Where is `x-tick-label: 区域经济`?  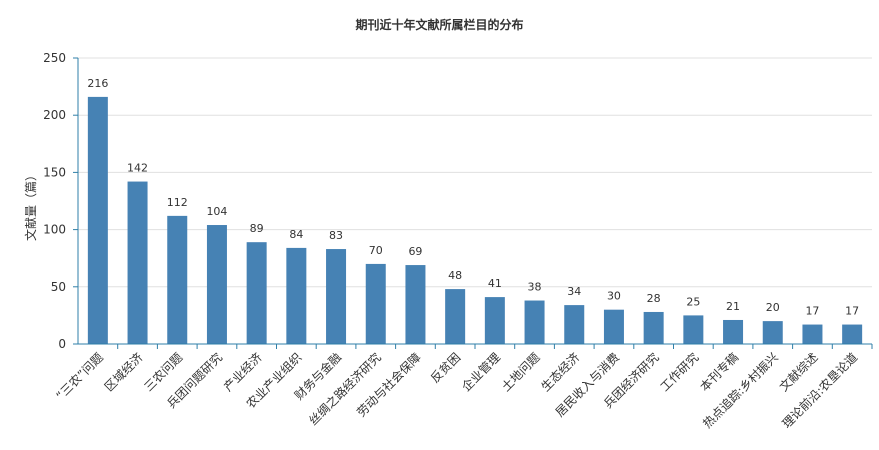 x-tick-label: 区域经济 is located at coordinates (123, 372).